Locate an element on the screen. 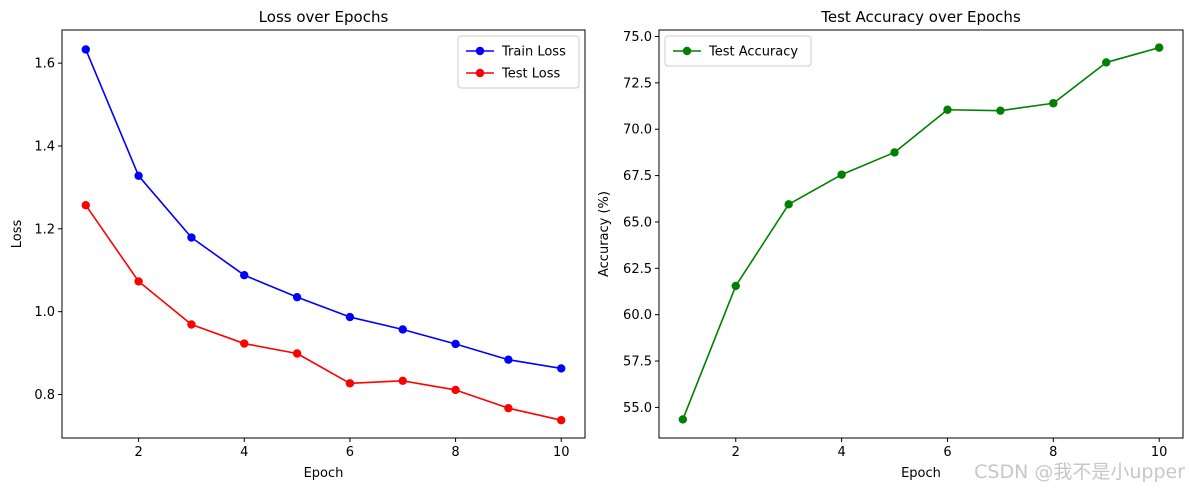 Image resolution: width=1189 pixels, height=490 pixels. legend: Train Loss Test Loss is located at coordinates (518, 62).